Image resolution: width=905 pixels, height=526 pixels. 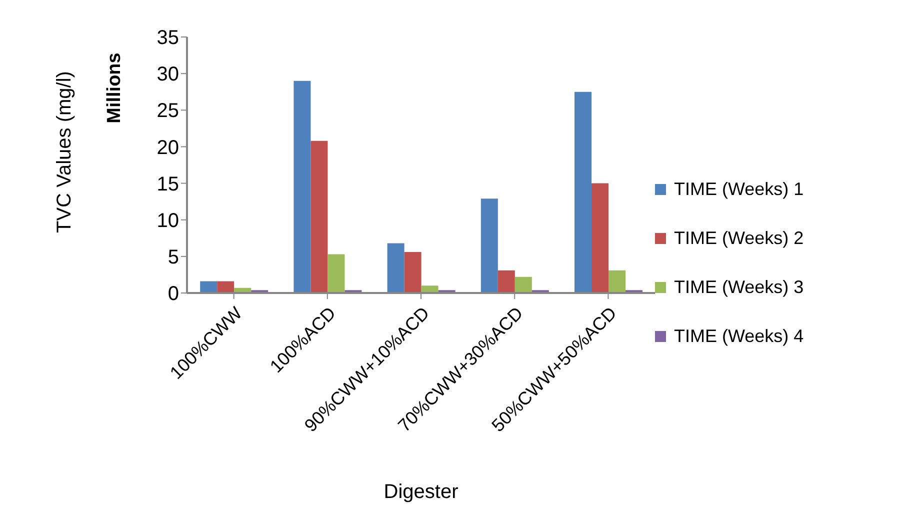 I want to click on text: Millions, so click(x=115, y=88).